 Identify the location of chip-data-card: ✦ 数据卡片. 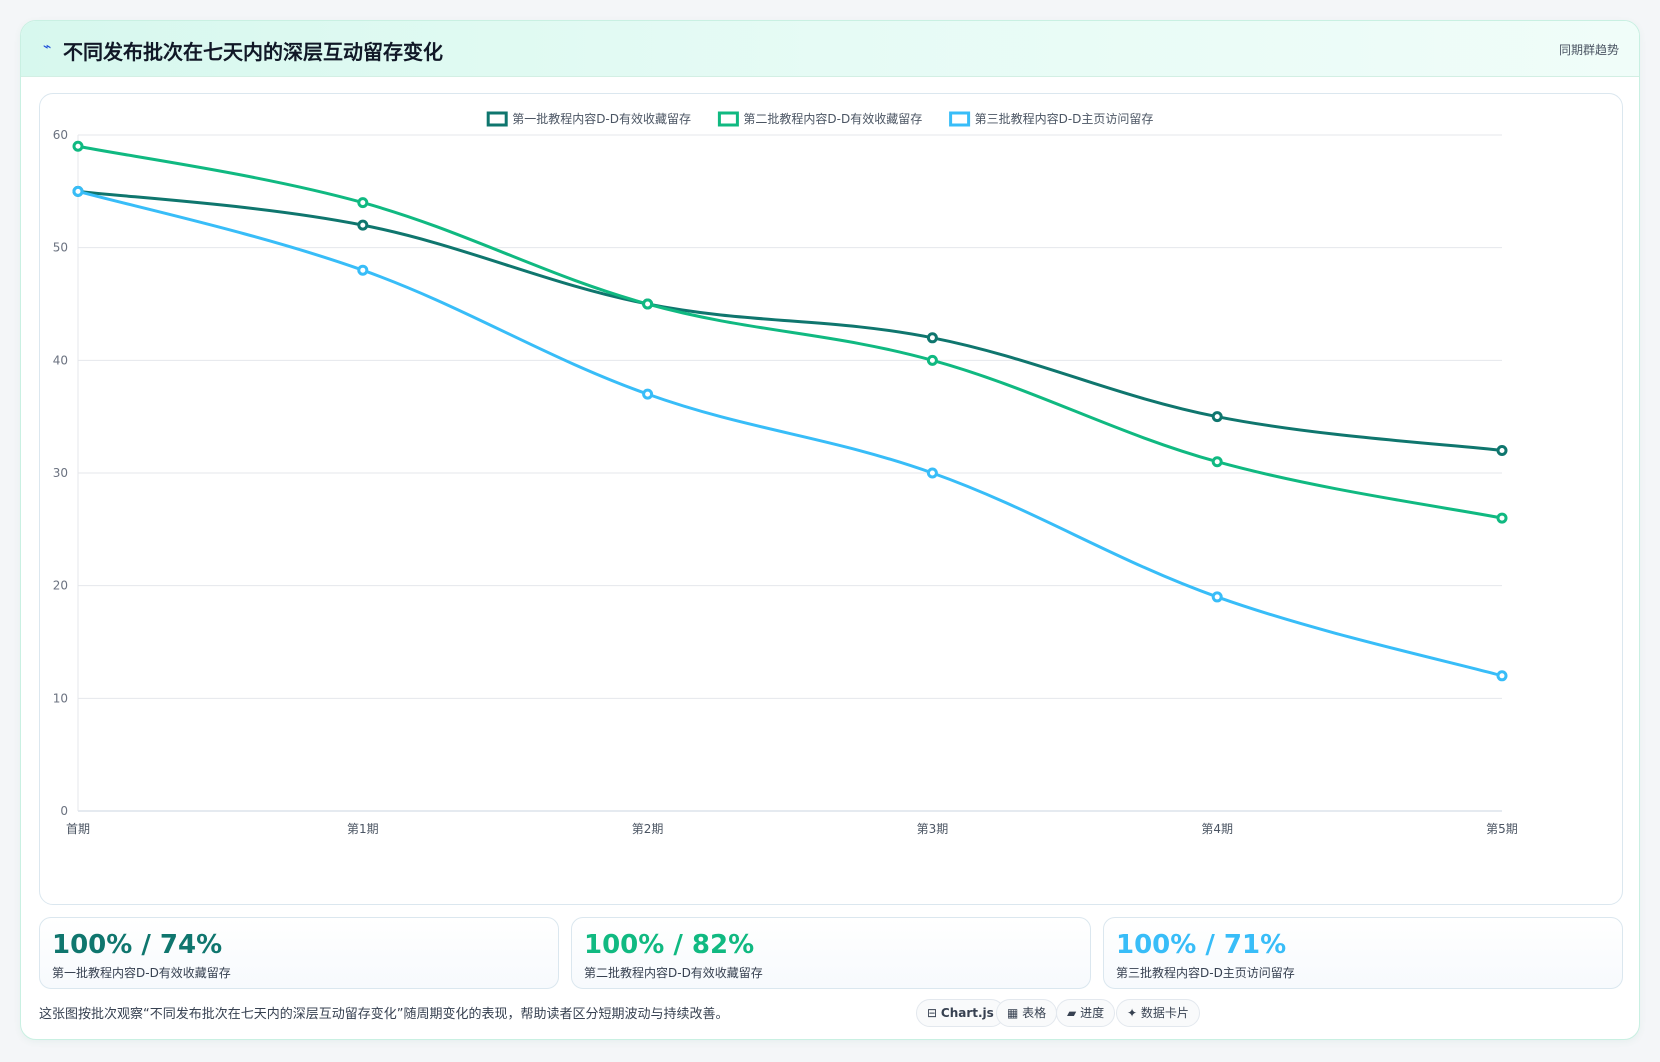
(1158, 1013).